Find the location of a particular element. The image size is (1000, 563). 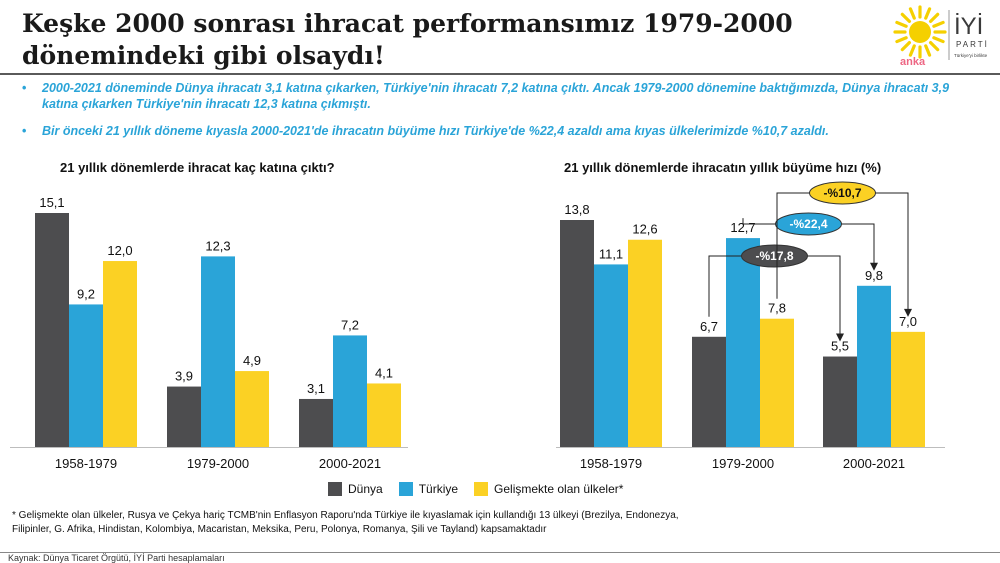

legend: Dünya Türkiye Gelişmekte olan ülkeler* is located at coordinates (483, 489).